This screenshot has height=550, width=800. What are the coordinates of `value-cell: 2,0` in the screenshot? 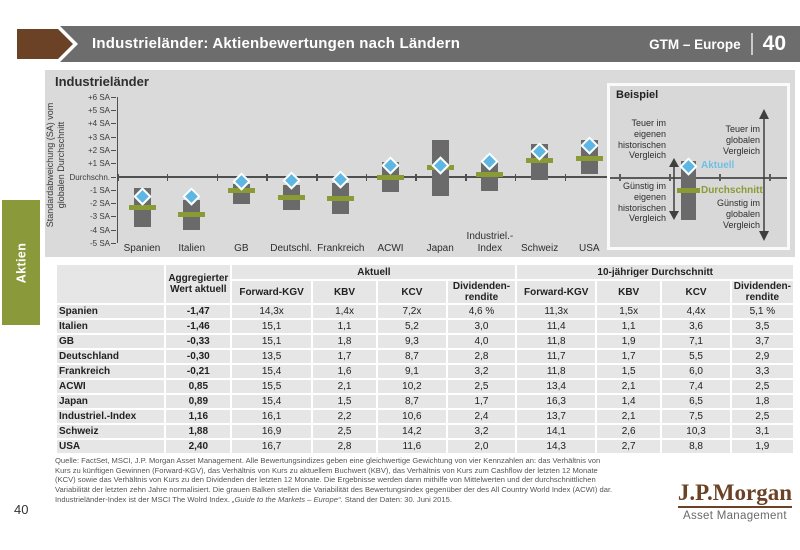 It's located at (481, 446).